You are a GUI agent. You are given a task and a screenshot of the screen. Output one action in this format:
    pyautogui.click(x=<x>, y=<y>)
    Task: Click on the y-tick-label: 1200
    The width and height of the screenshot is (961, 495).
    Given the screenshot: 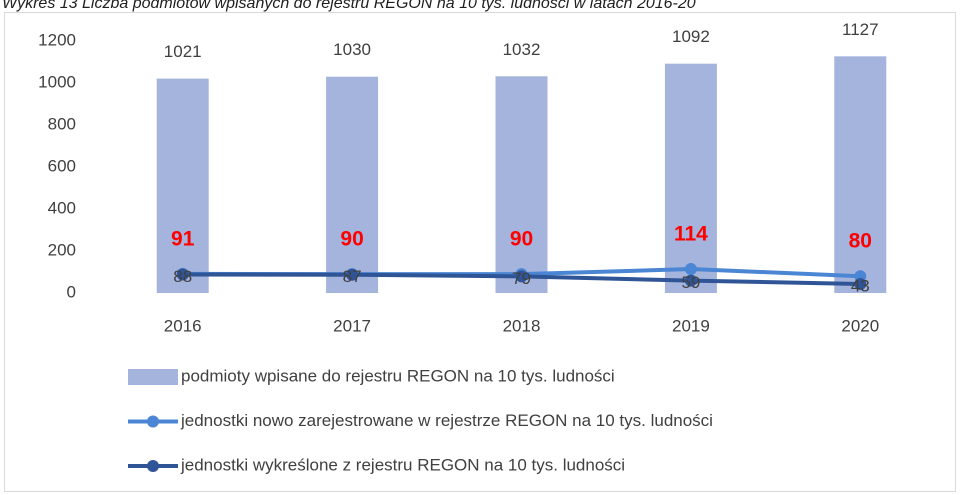 What is the action you would take?
    pyautogui.click(x=57, y=39)
    